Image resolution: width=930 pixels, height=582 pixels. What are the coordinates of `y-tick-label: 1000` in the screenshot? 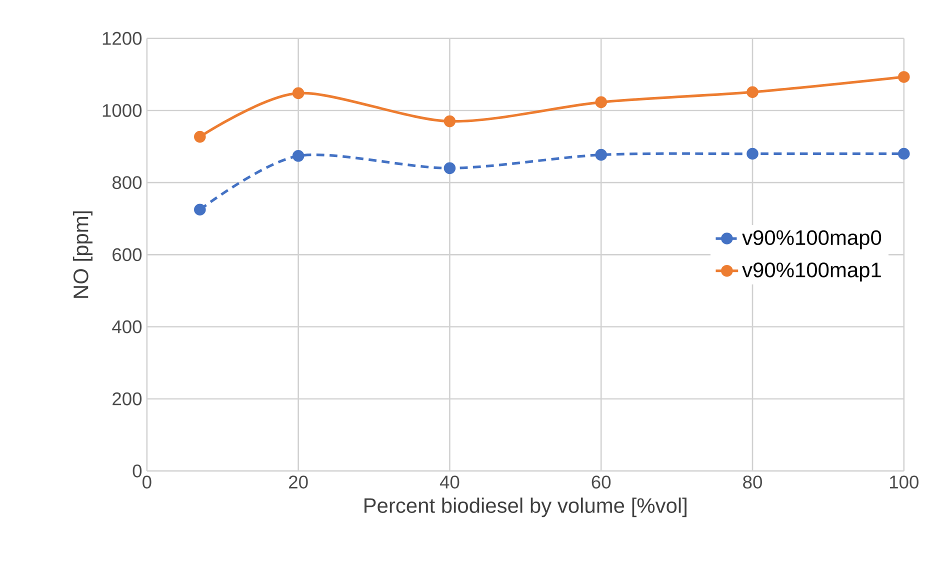 It's located at (122, 110).